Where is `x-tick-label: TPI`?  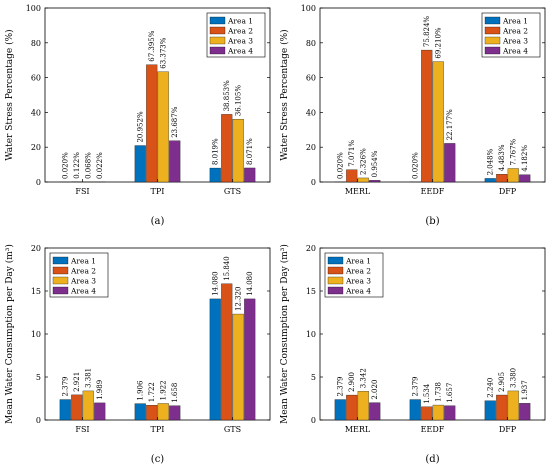 x-tick-label: TPI is located at coordinates (158, 429).